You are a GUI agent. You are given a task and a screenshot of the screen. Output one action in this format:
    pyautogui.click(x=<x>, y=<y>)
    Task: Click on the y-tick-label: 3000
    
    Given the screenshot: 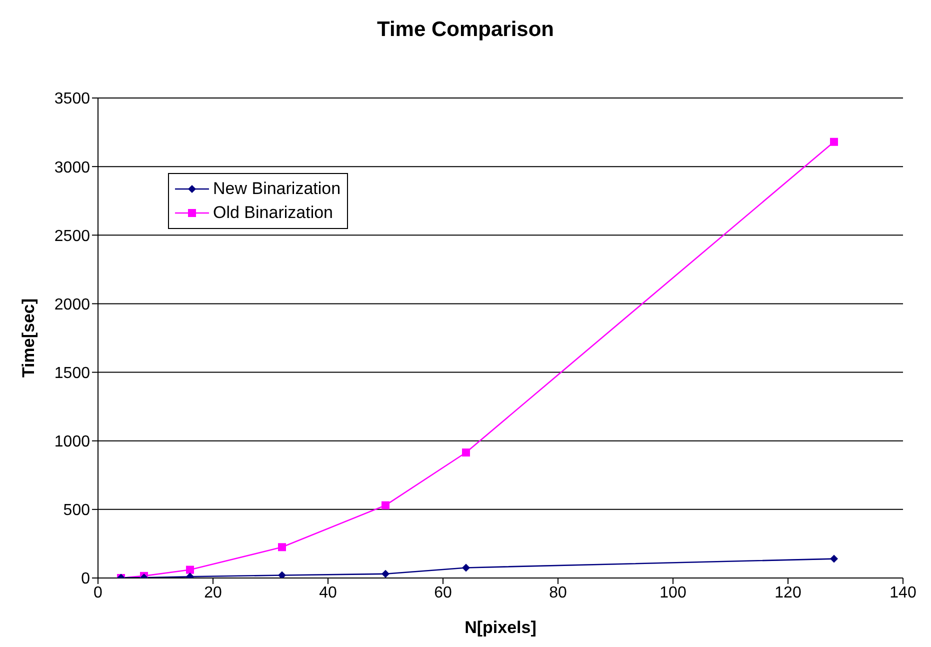 What is the action you would take?
    pyautogui.click(x=72, y=167)
    